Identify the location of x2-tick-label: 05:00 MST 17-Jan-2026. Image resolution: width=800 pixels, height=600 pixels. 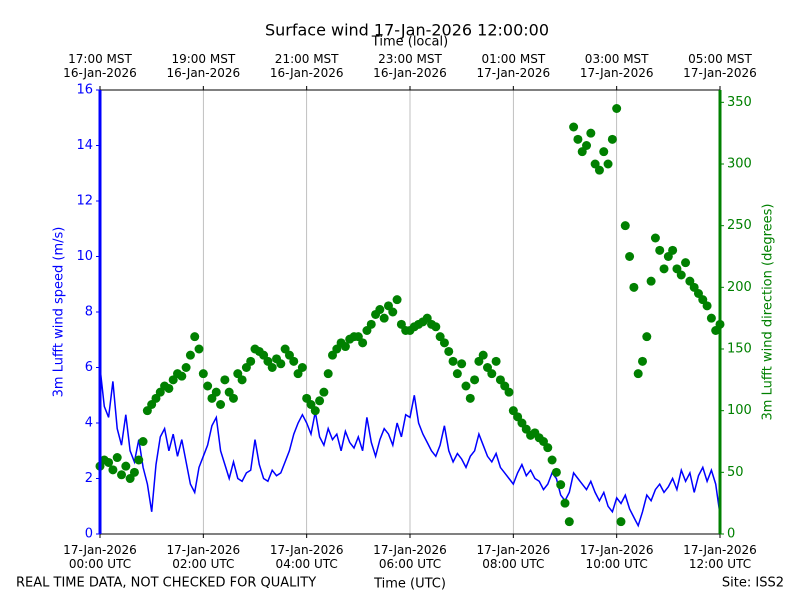
(720, 66).